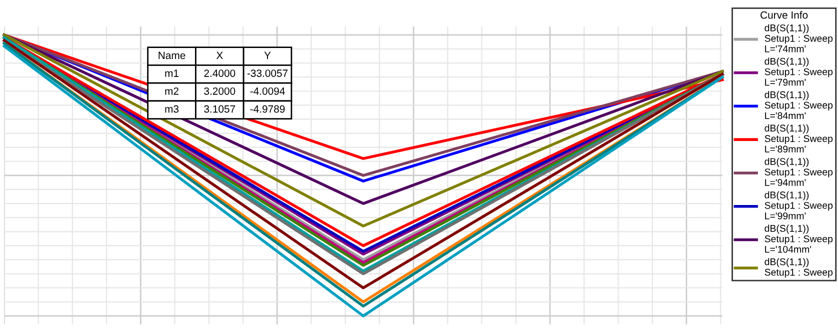  I want to click on annotation: Name, so click(172, 56).